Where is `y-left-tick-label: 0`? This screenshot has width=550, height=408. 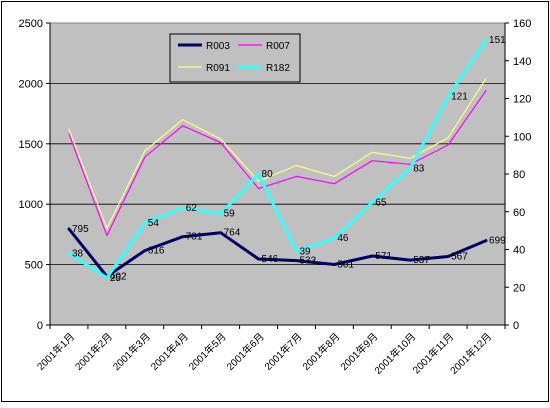 y-left-tick-label: 0 is located at coordinates (40, 326).